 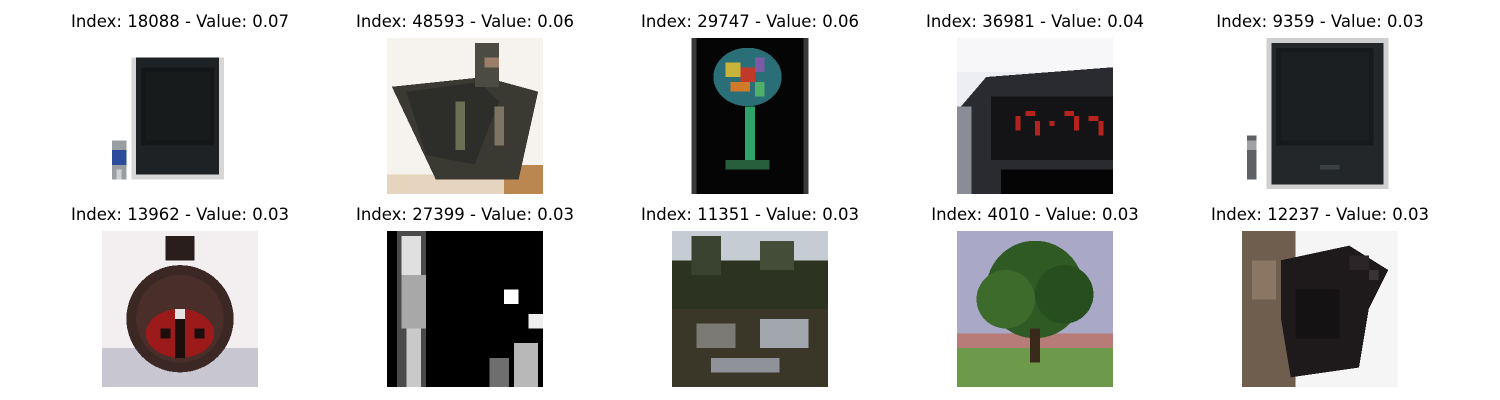 What do you see at coordinates (464, 214) in the screenshot?
I see `tile-title: Index: 27399 - Value: 0.03` at bounding box center [464, 214].